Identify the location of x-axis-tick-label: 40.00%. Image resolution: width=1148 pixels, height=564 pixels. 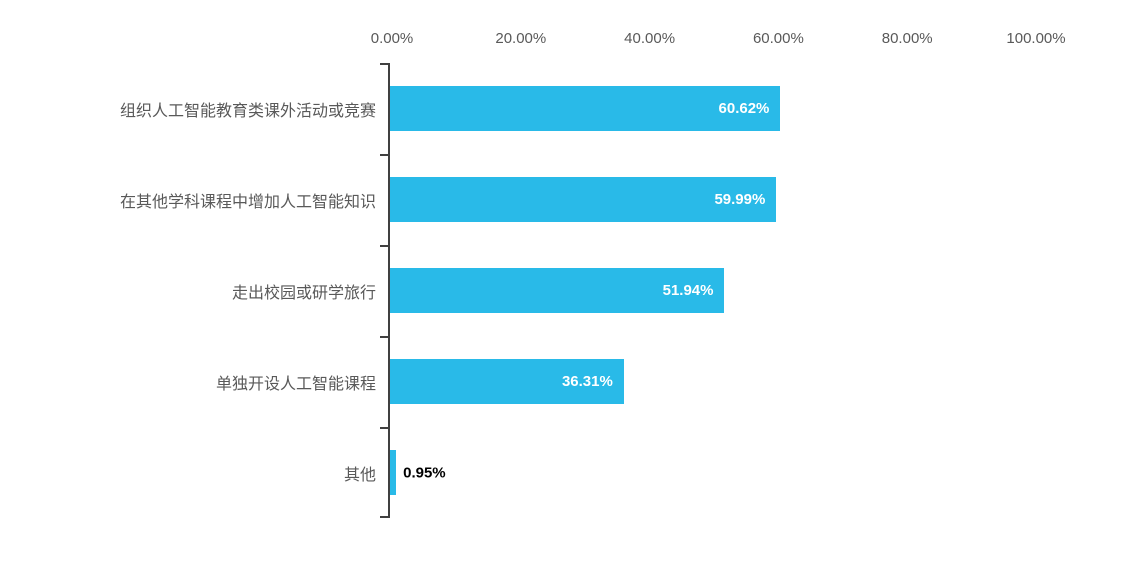
(650, 38).